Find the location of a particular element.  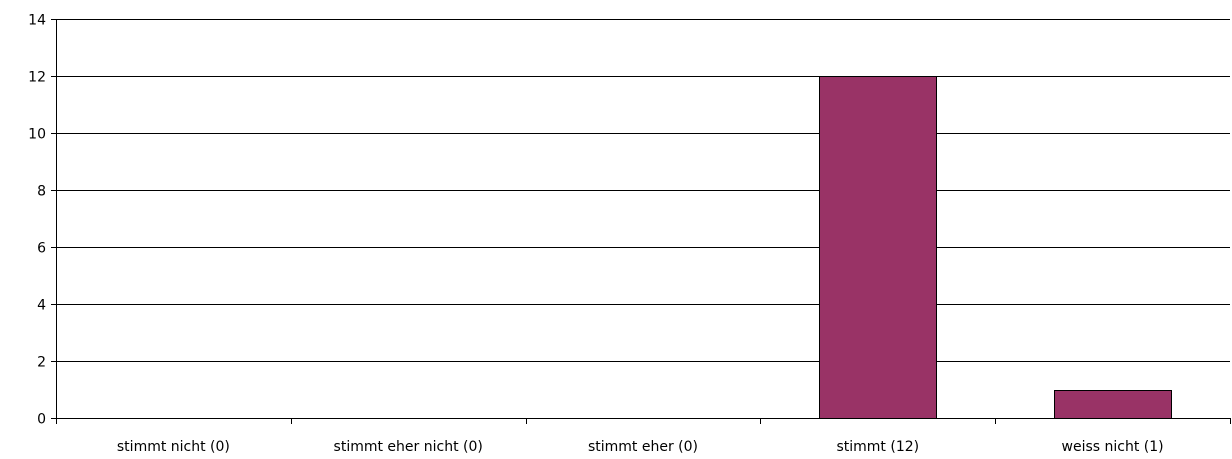

x-tick-label: stimmt (12) is located at coordinates (877, 447).